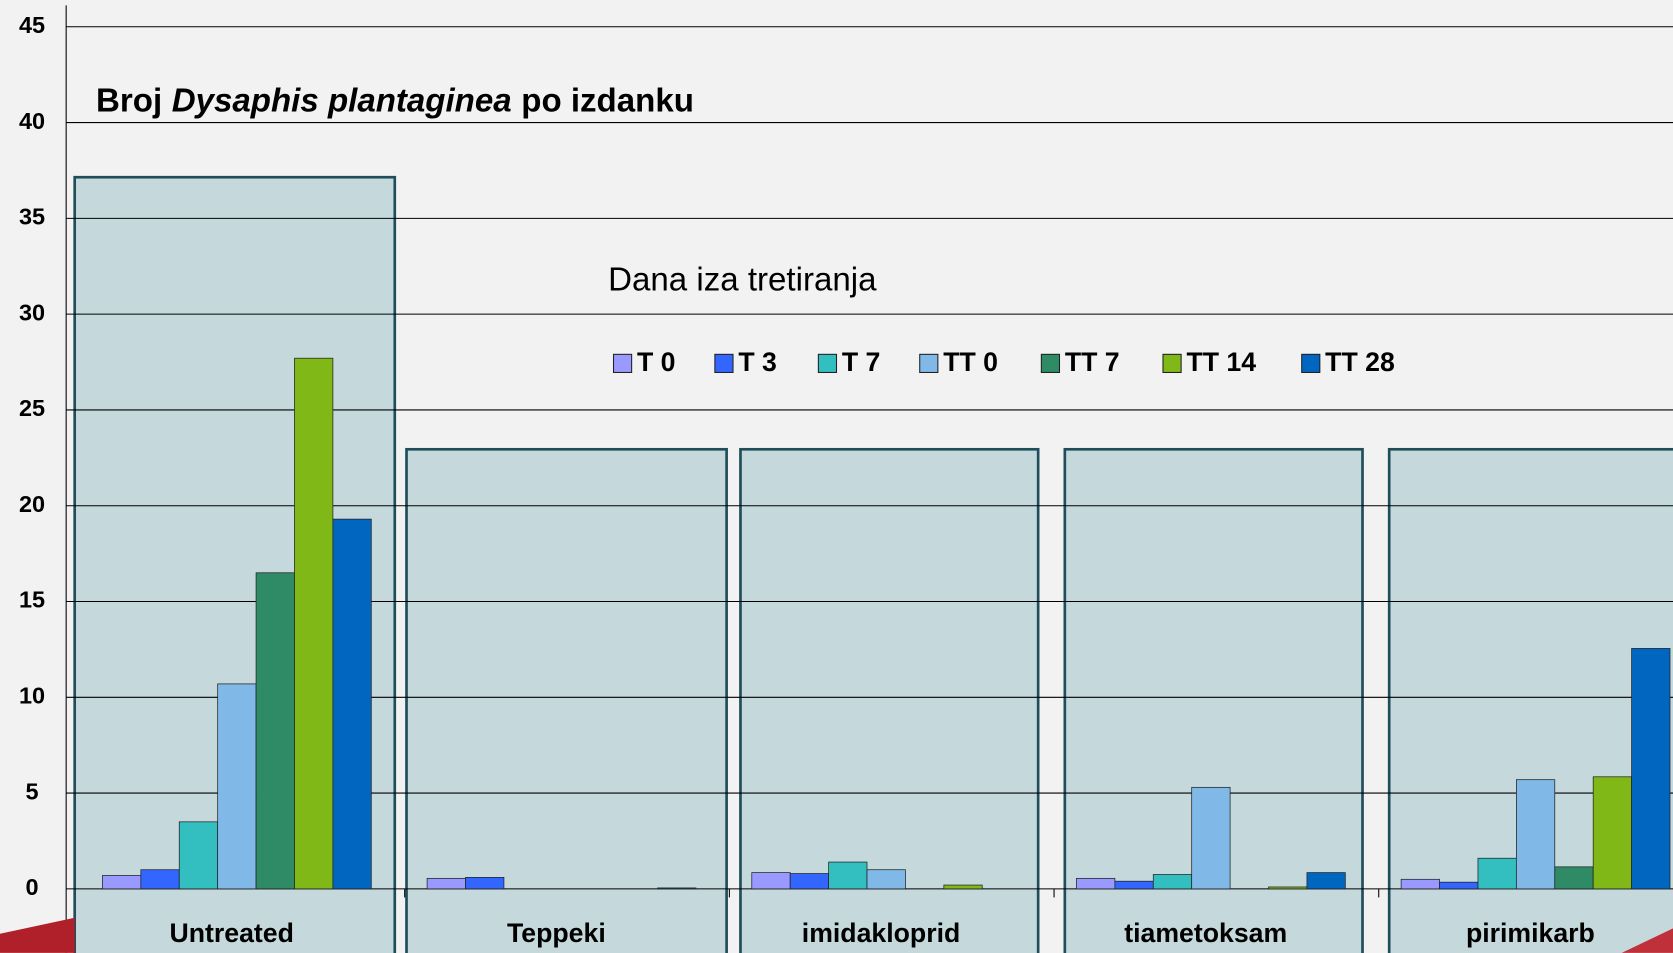 This screenshot has width=1673, height=953. What do you see at coordinates (656, 362) in the screenshot?
I see `legend-label: T 0` at bounding box center [656, 362].